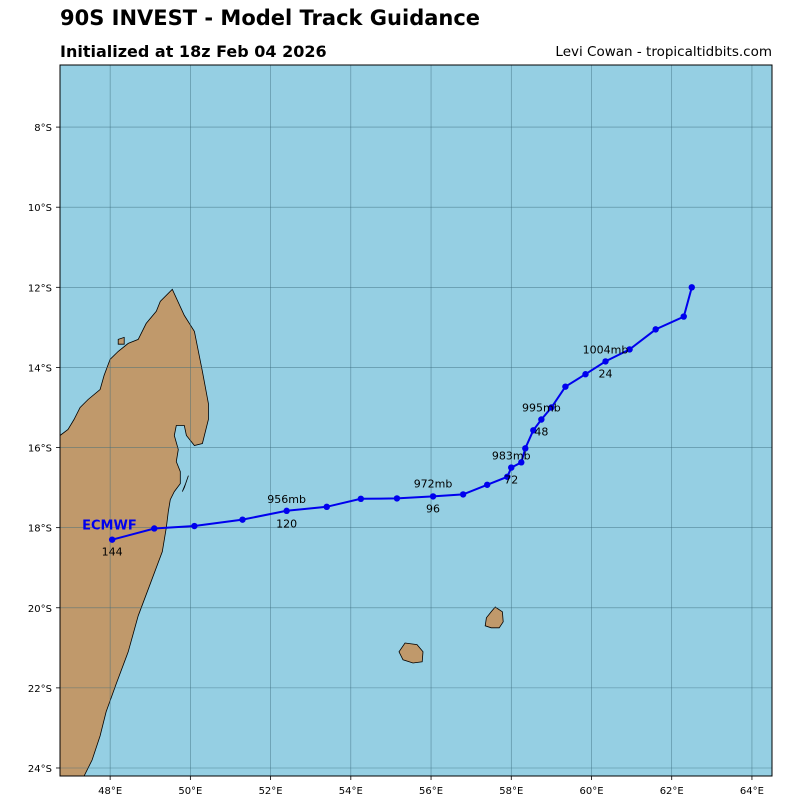 The height and width of the screenshot is (800, 800). What do you see at coordinates (109, 526) in the screenshot?
I see `model-label: ECMWF` at bounding box center [109, 526].